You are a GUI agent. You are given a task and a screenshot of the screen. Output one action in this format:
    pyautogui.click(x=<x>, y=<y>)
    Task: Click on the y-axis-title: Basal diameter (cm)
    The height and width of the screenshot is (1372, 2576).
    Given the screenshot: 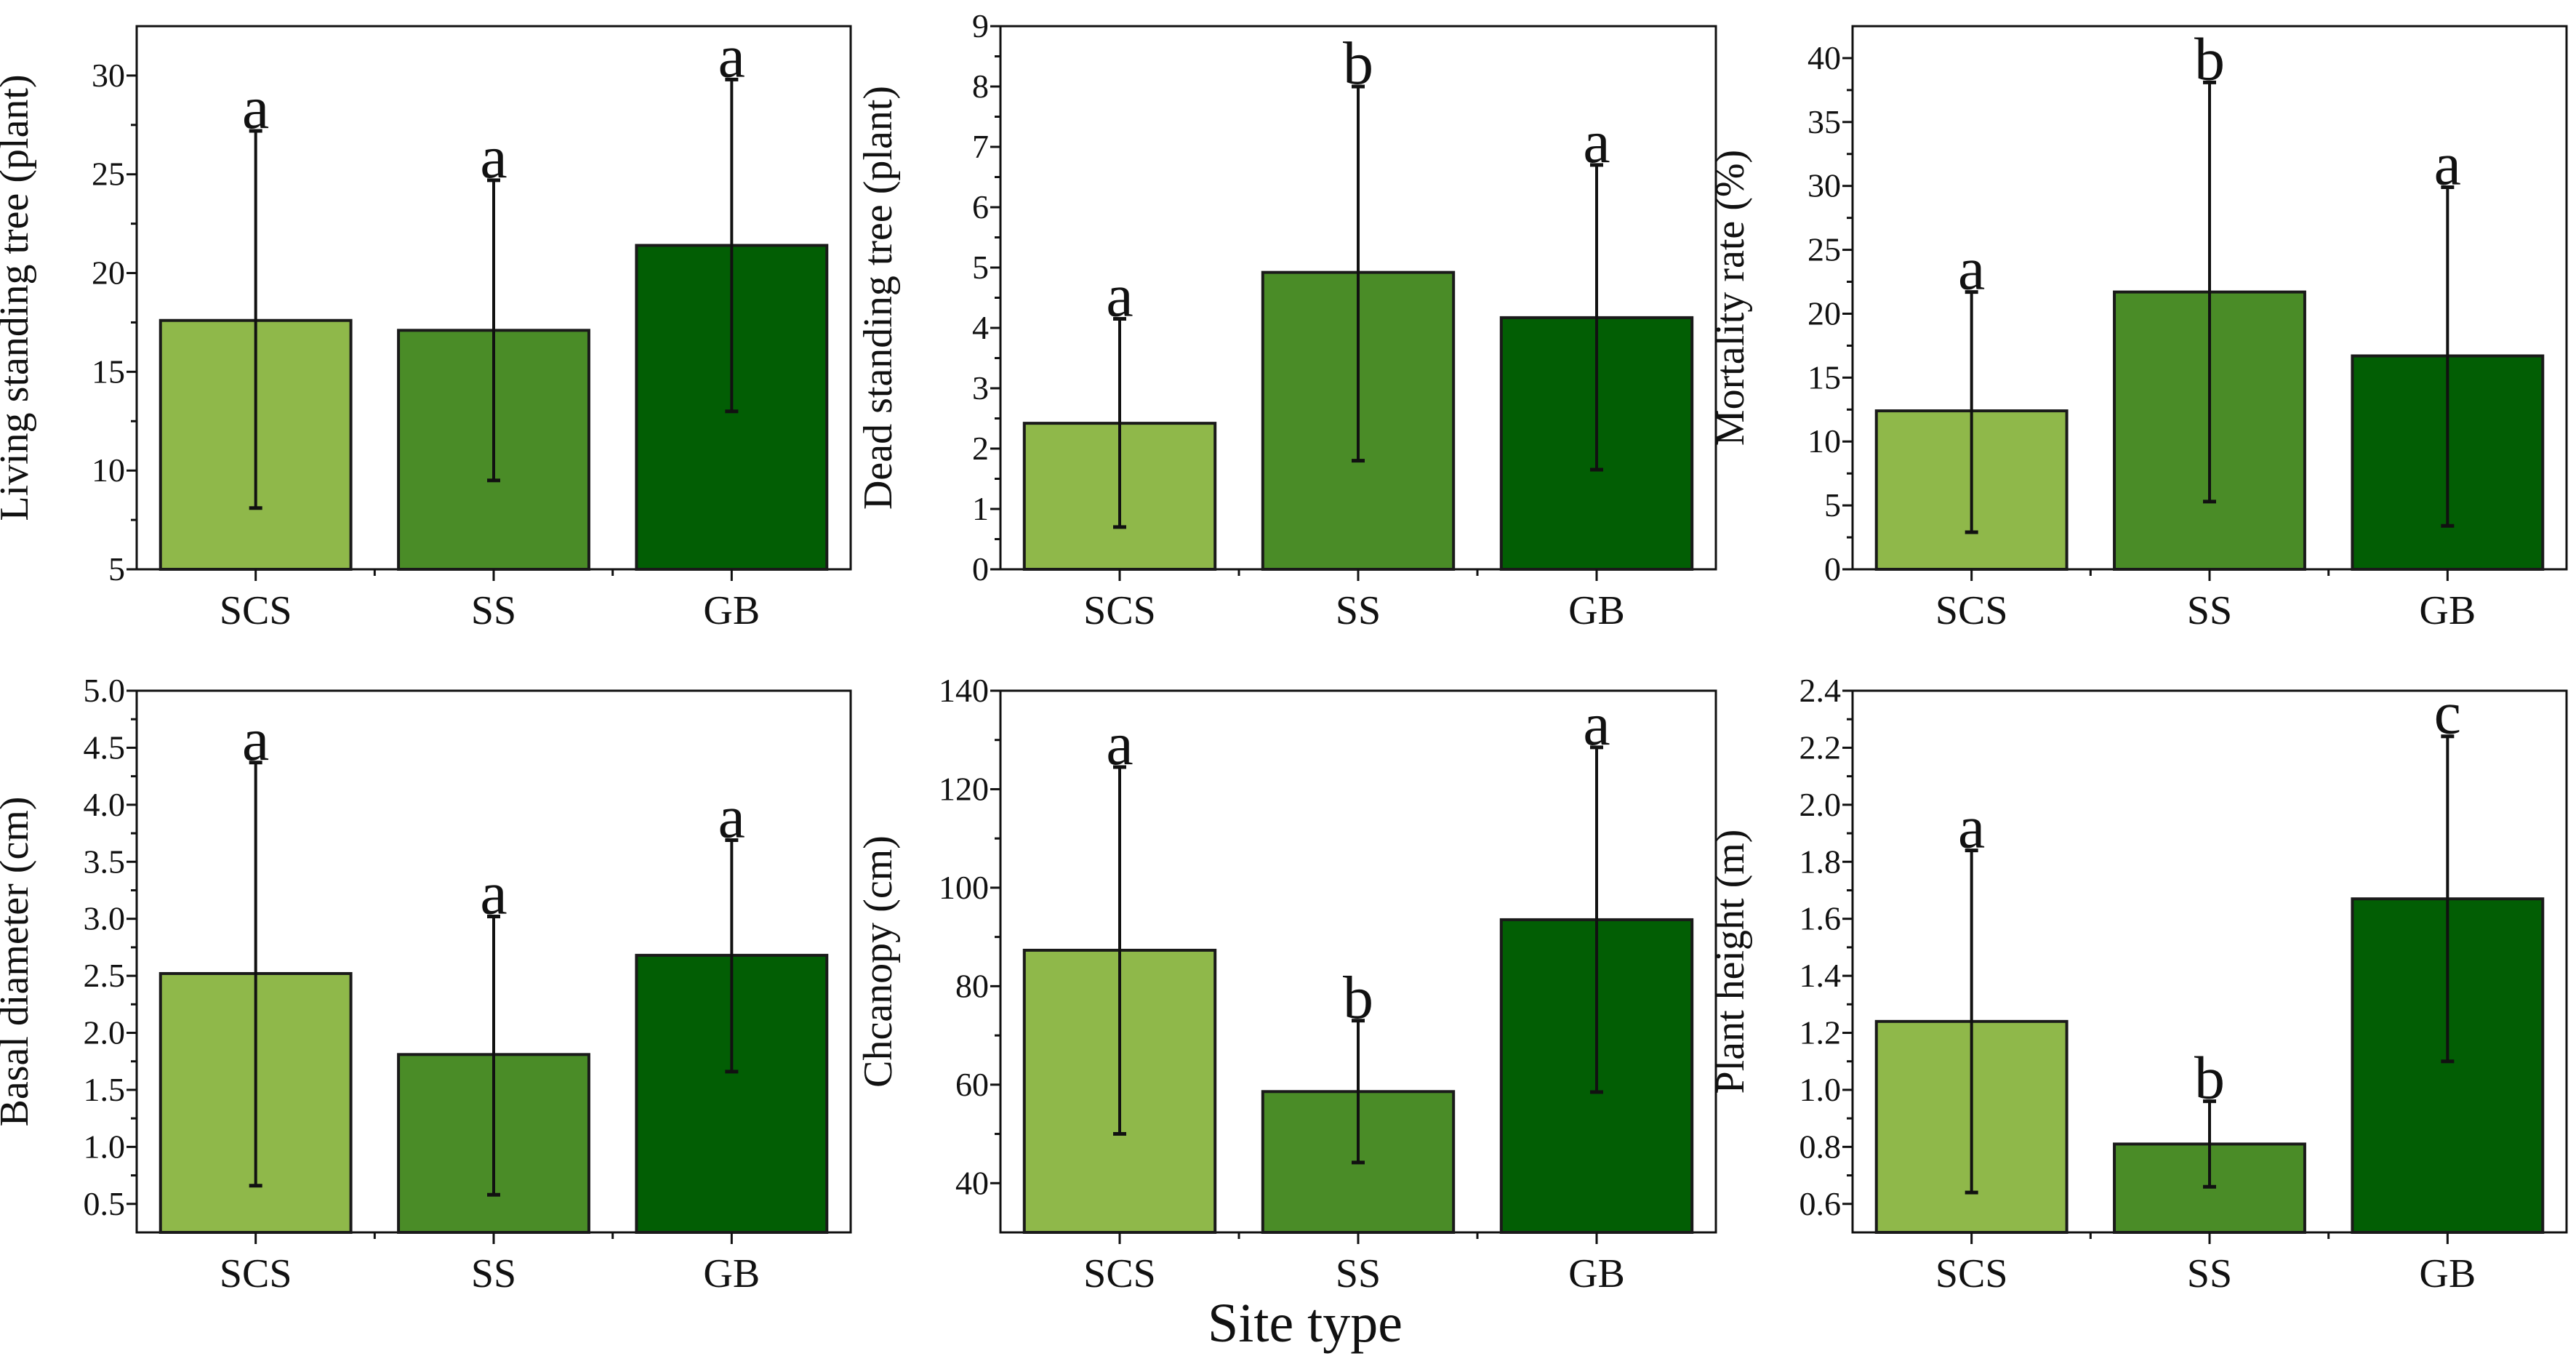 What is the action you would take?
    pyautogui.click(x=18, y=961)
    